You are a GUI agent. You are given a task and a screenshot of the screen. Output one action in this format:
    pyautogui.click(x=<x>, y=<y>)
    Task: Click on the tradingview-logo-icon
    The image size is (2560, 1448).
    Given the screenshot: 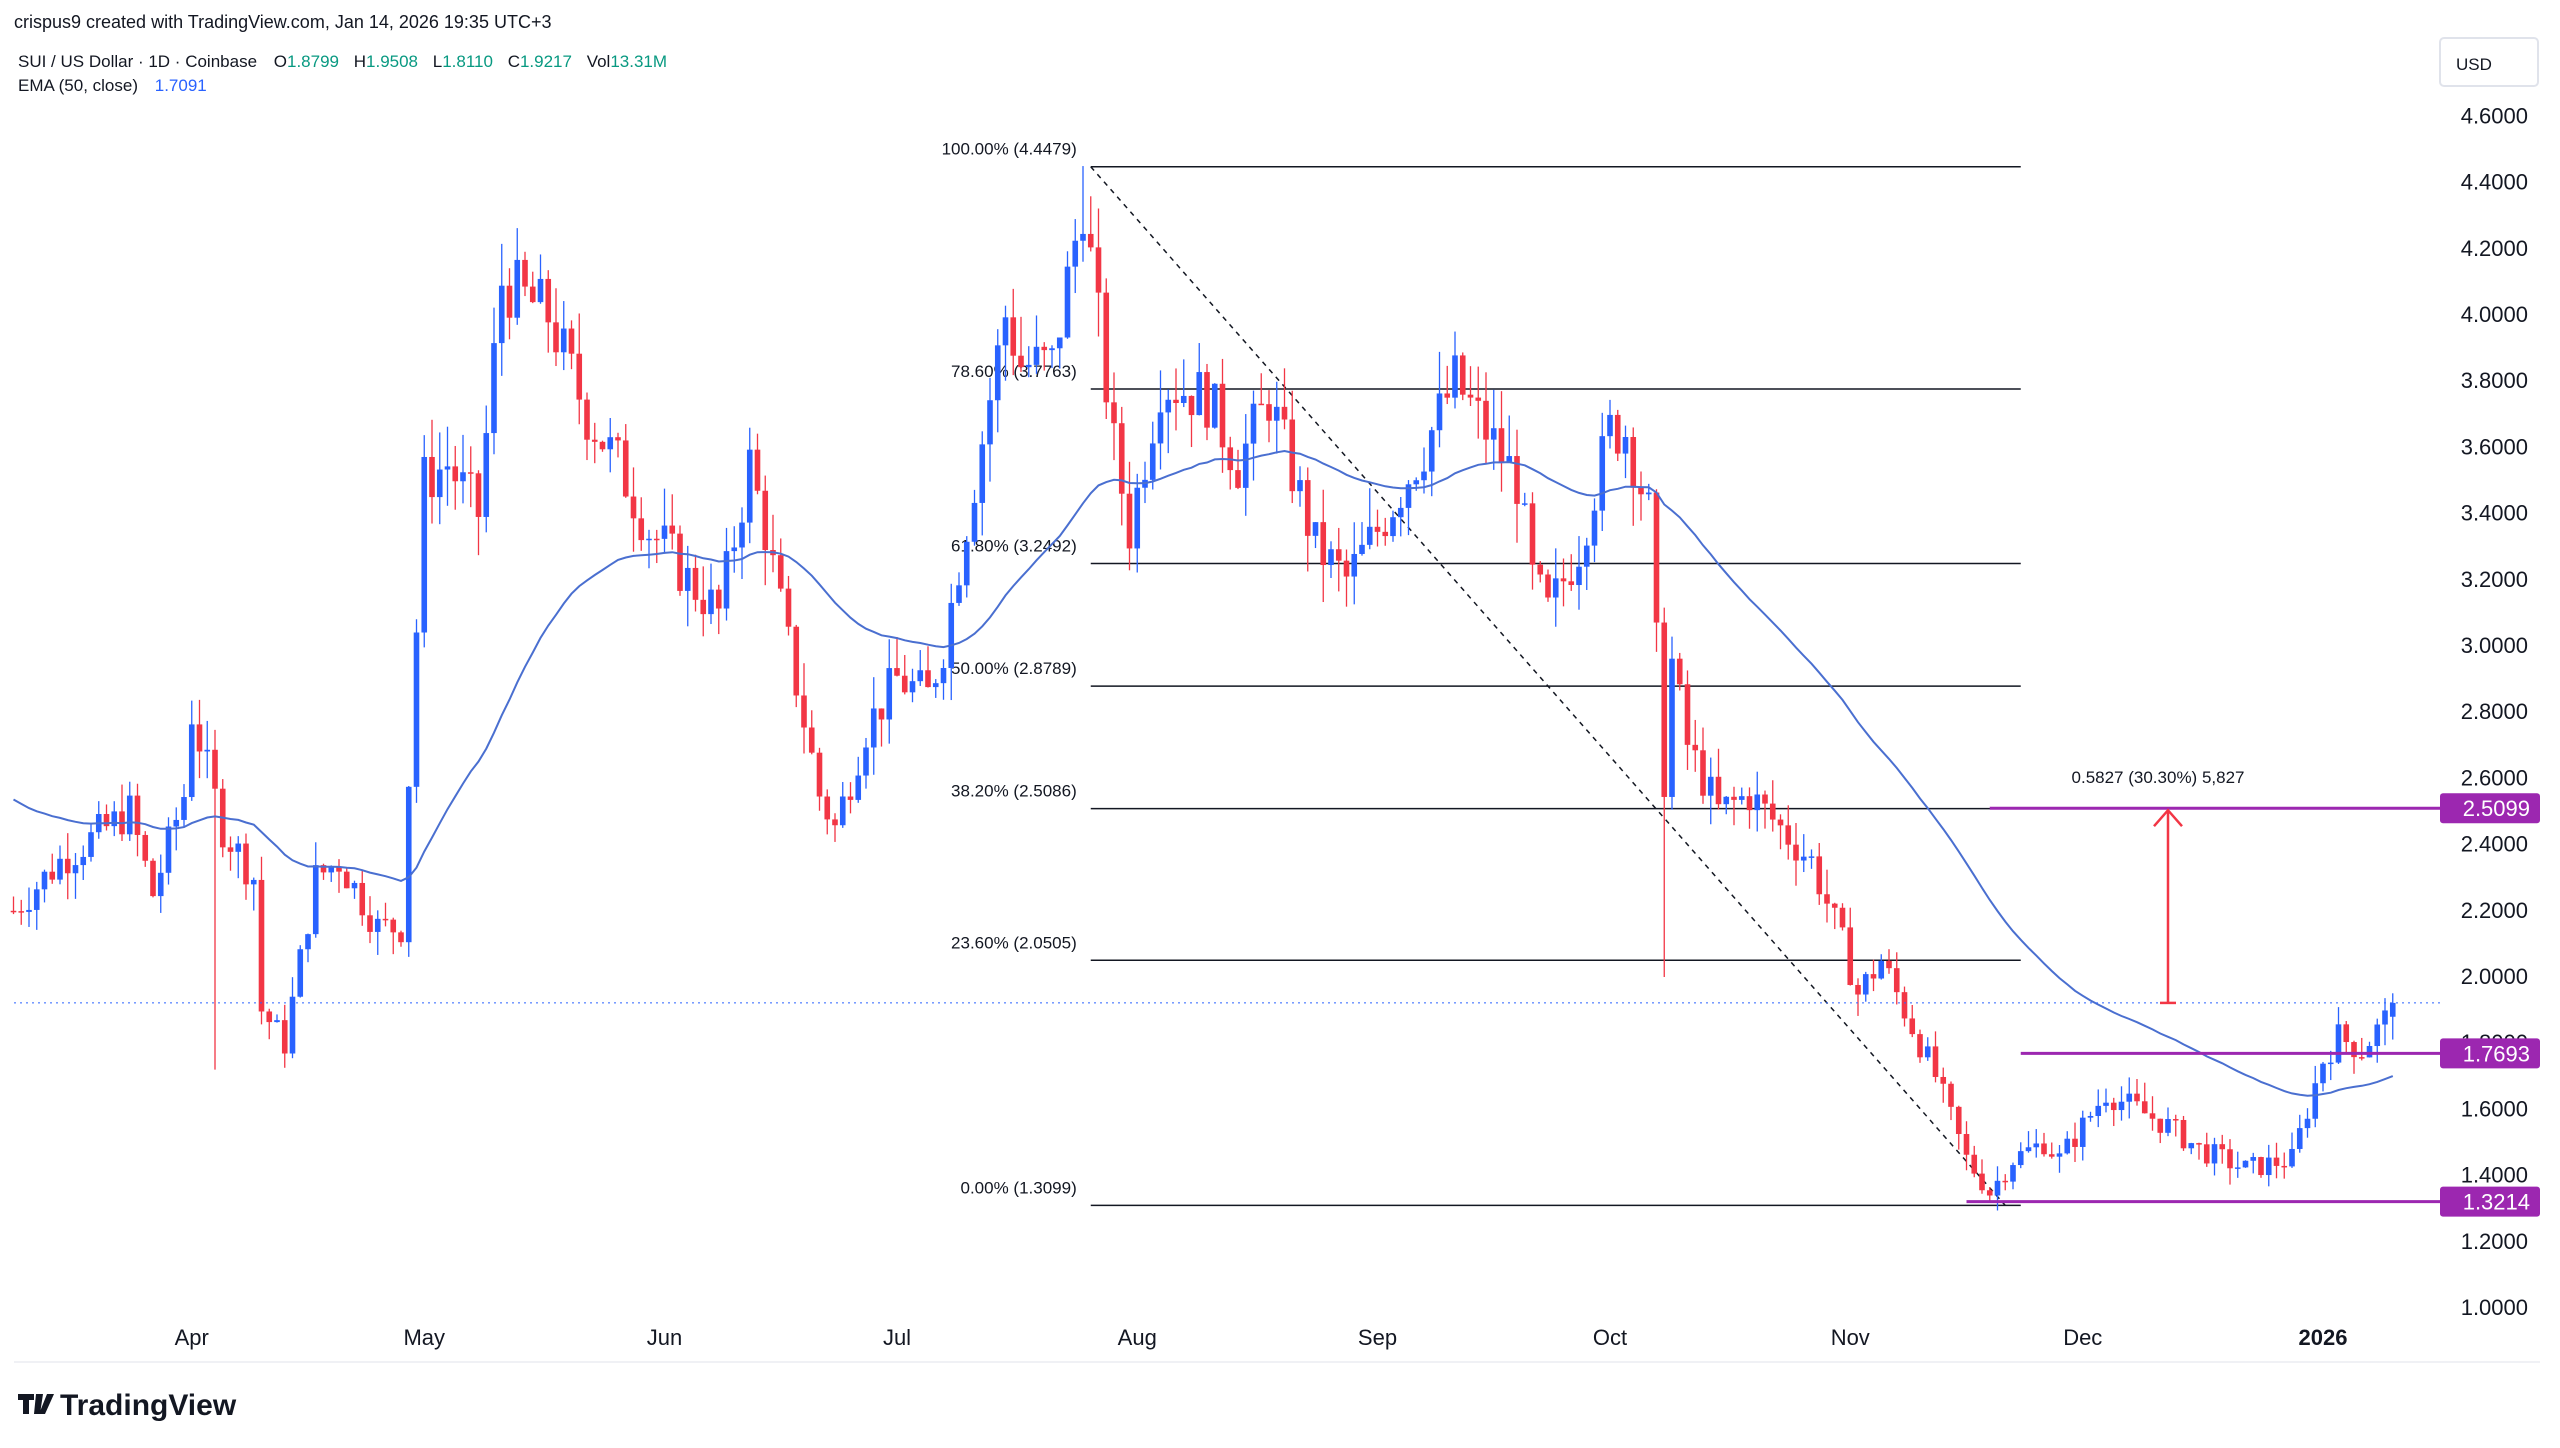 What is the action you would take?
    pyautogui.click(x=36, y=1404)
    